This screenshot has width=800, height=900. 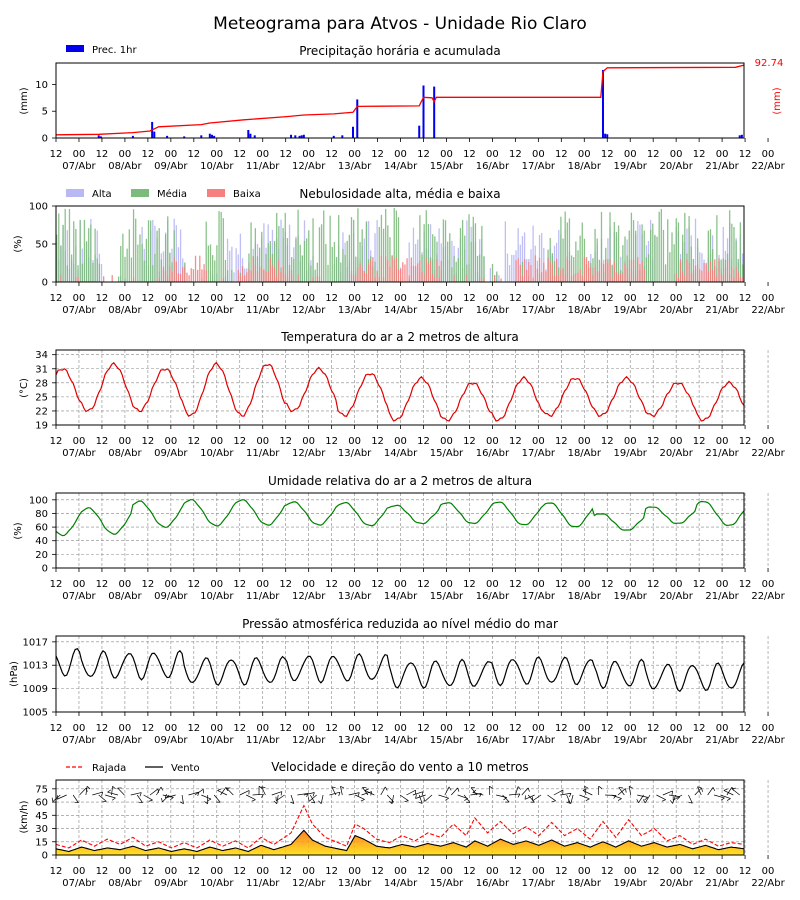 What do you see at coordinates (333, 136) in the screenshot?
I see `precip-bar` at bounding box center [333, 136].